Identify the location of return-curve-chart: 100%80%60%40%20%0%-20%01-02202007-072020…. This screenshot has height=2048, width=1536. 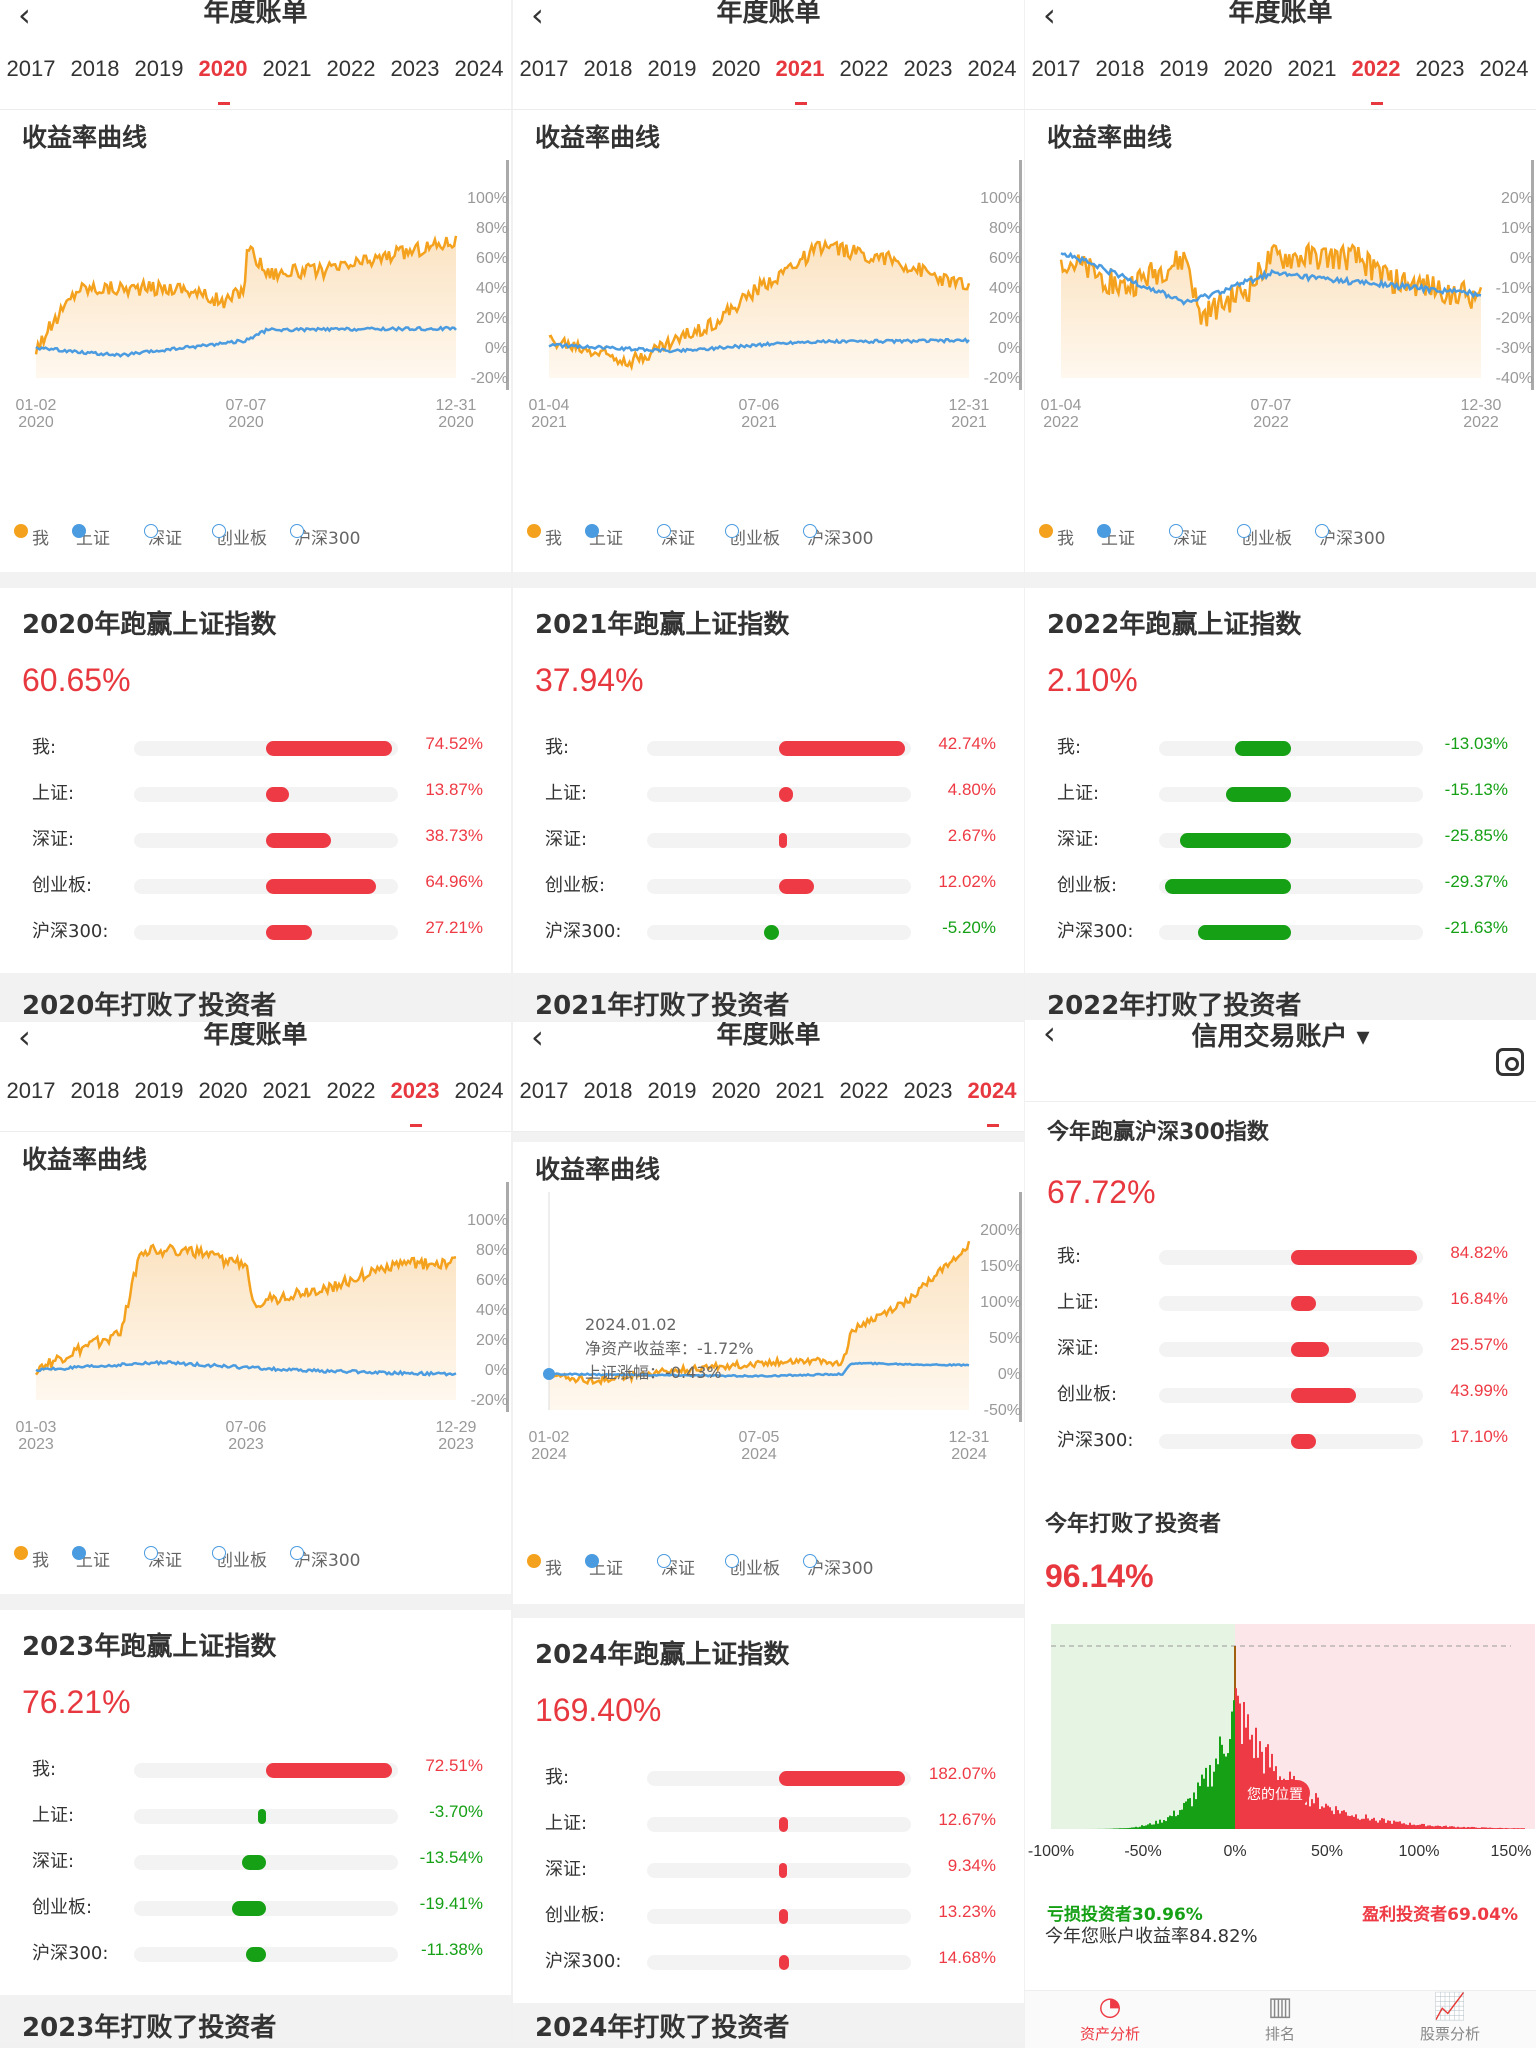
(255, 310).